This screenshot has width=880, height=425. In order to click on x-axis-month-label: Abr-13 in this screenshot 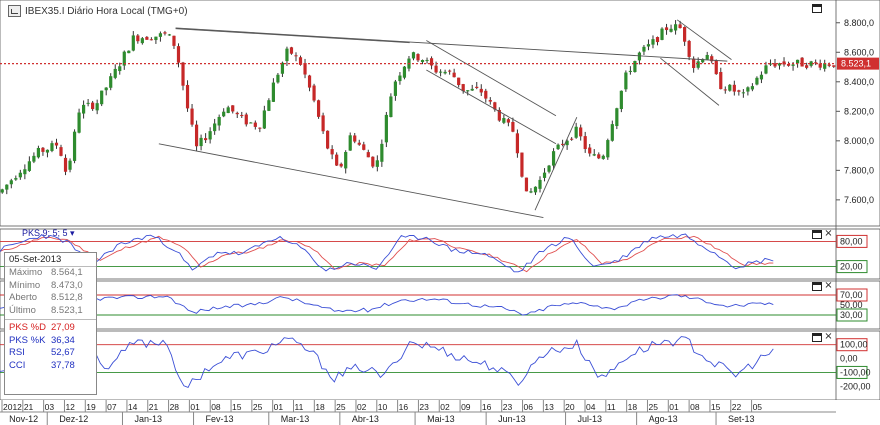, I will do `click(365, 419)`.